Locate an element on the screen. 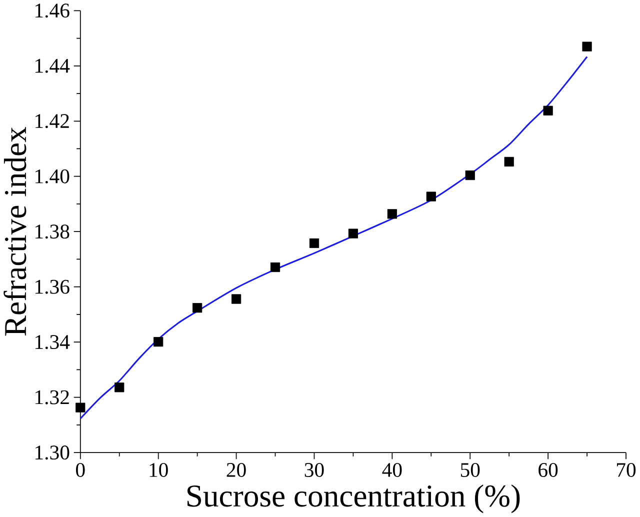 This screenshot has width=640, height=517. y-tick-label: 1.34 is located at coordinates (53, 342).